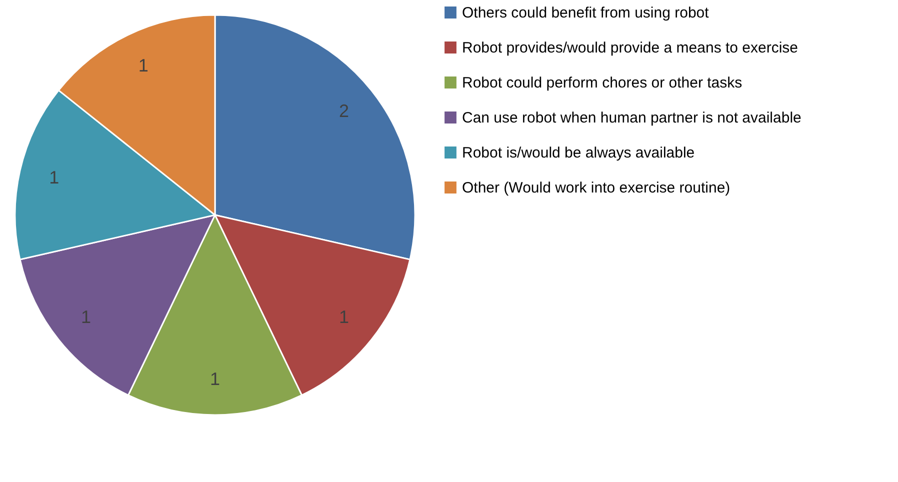 The height and width of the screenshot is (482, 898). Describe the element at coordinates (344, 111) in the screenshot. I see `data-label: 2` at that location.